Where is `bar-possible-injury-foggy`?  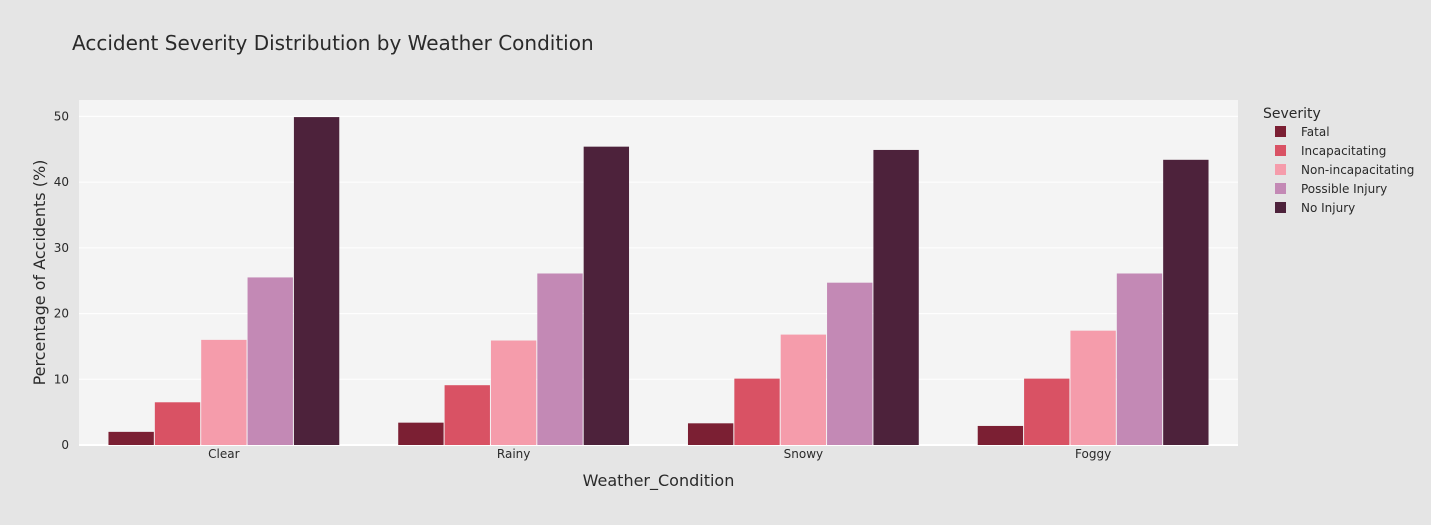
bar-possible-injury-foggy is located at coordinates (1139, 359).